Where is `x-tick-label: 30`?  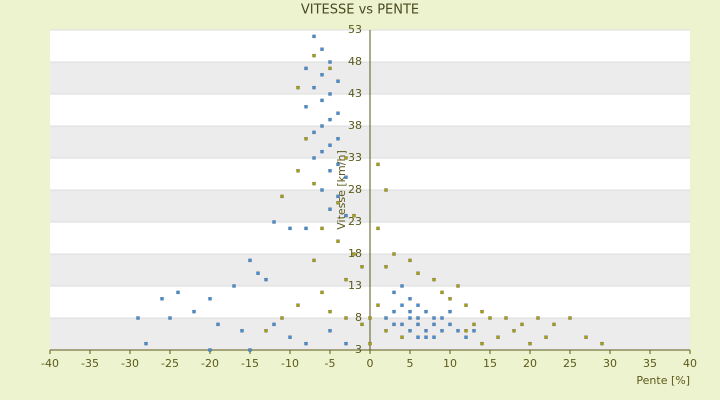 x-tick-label: 30 is located at coordinates (610, 363).